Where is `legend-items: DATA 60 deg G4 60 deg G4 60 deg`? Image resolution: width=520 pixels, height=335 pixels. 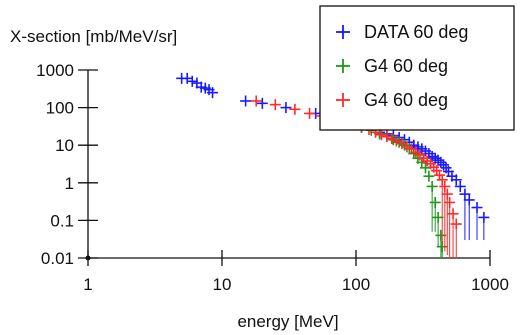 legend-items: DATA 60 deg G4 60 deg G4 60 deg is located at coordinates (402, 66).